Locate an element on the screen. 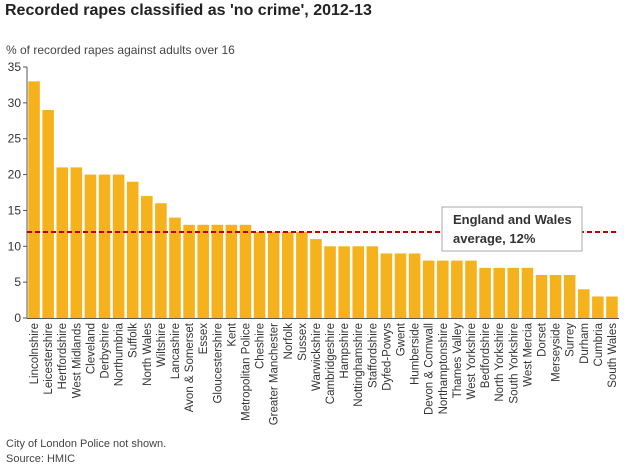 This screenshot has height=472, width=624. x-tick-label: Devon & Cornwall is located at coordinates (430, 369).